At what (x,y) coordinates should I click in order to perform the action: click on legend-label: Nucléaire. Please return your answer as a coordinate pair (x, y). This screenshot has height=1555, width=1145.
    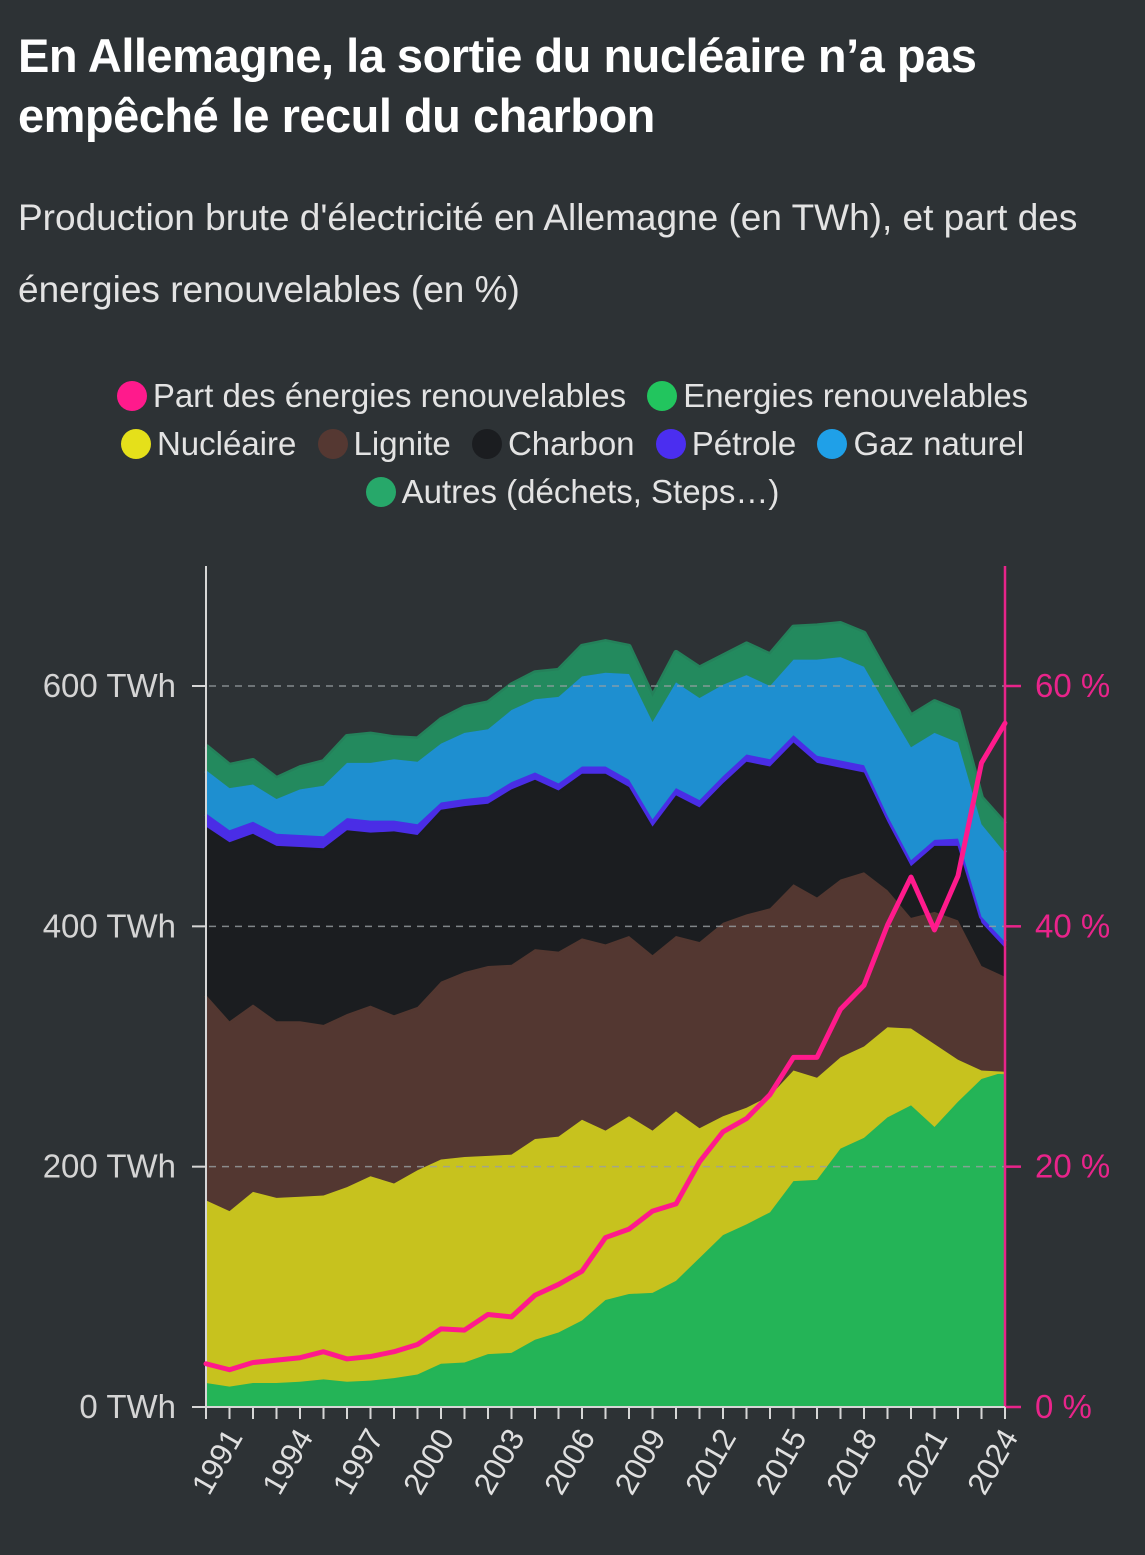
    Looking at the image, I should click on (226, 443).